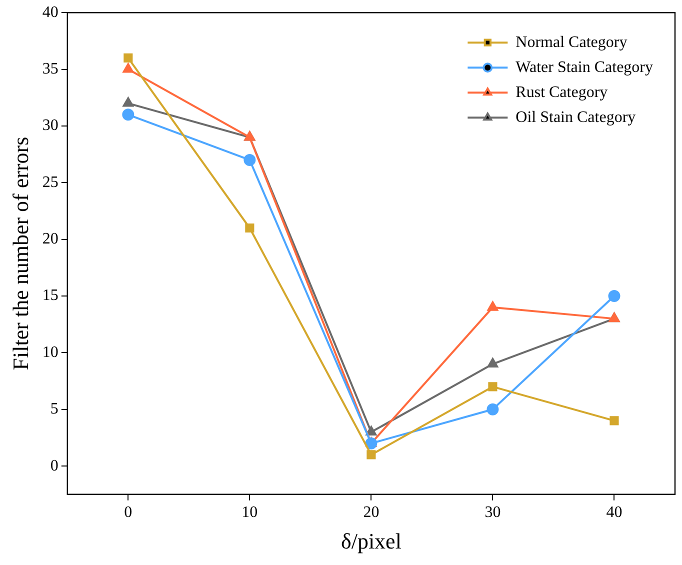  What do you see at coordinates (371, 541) in the screenshot?
I see `x-axis-title: δ/pixel` at bounding box center [371, 541].